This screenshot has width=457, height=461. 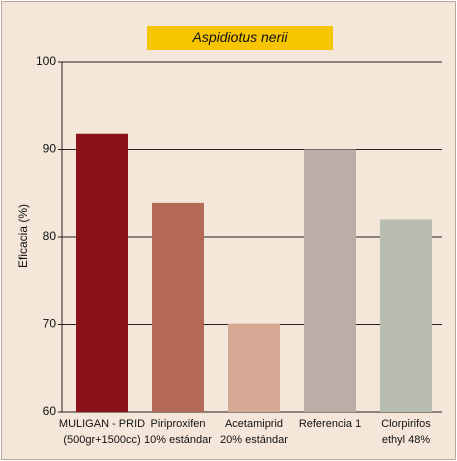 What do you see at coordinates (406, 424) in the screenshot?
I see `x-tick-label: Clorpirifos` at bounding box center [406, 424].